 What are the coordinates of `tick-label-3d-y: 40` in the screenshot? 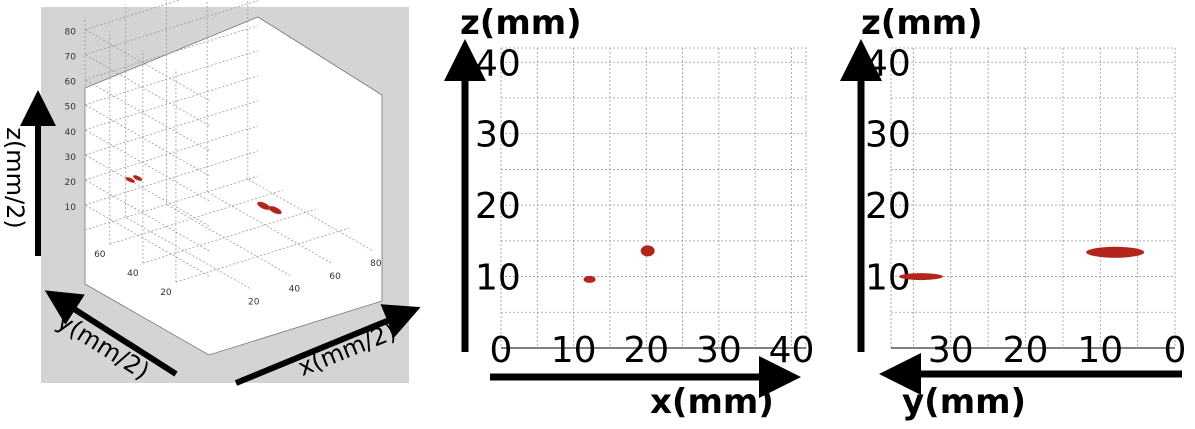 It's located at (133, 274).